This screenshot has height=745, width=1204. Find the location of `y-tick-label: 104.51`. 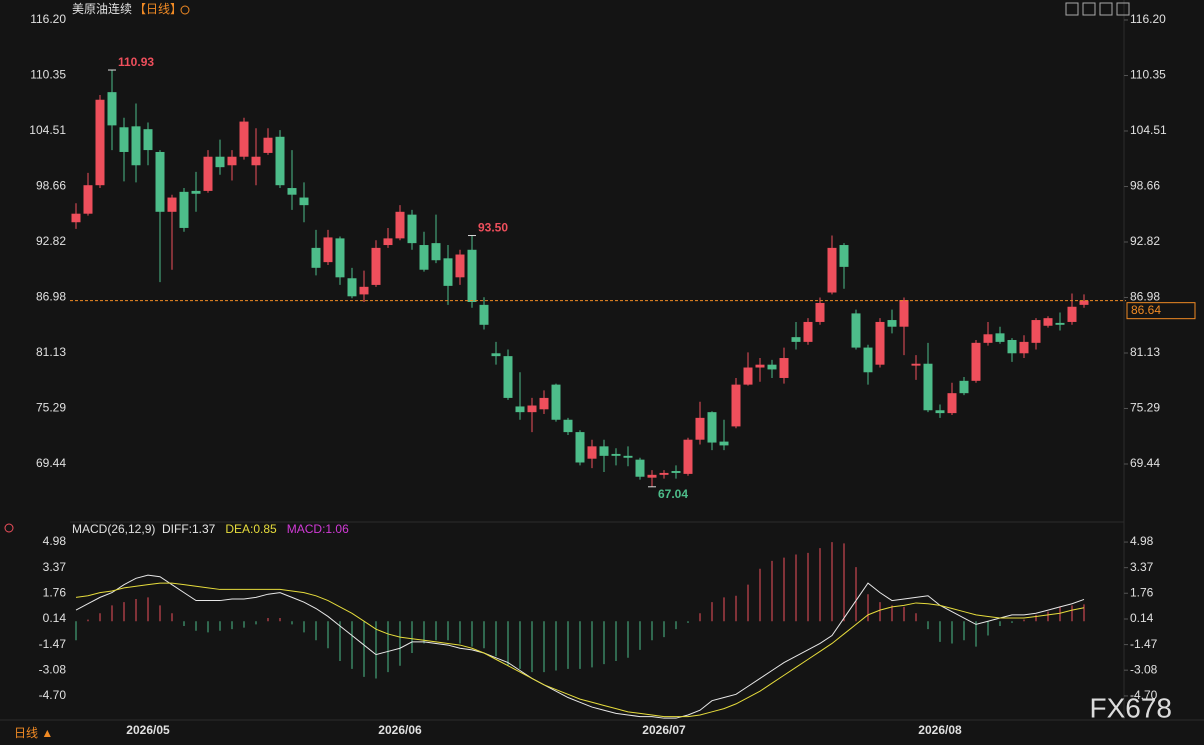

y-tick-label: 104.51 is located at coordinates (1148, 130).